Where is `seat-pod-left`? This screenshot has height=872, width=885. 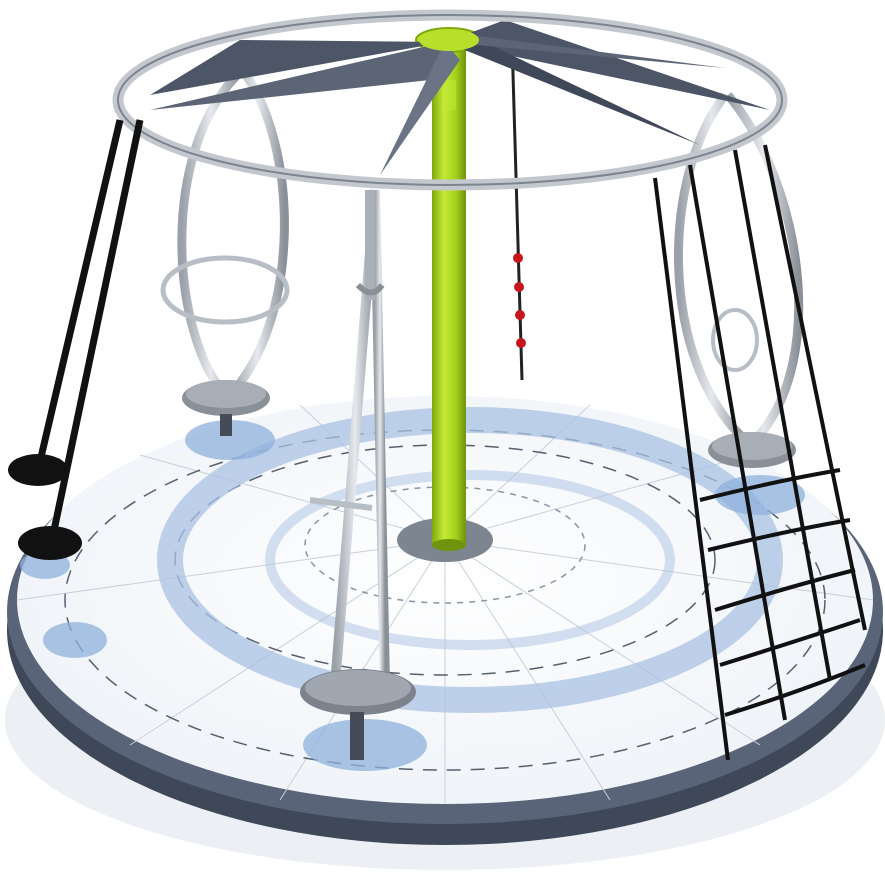 seat-pod-left is located at coordinates (225, 252).